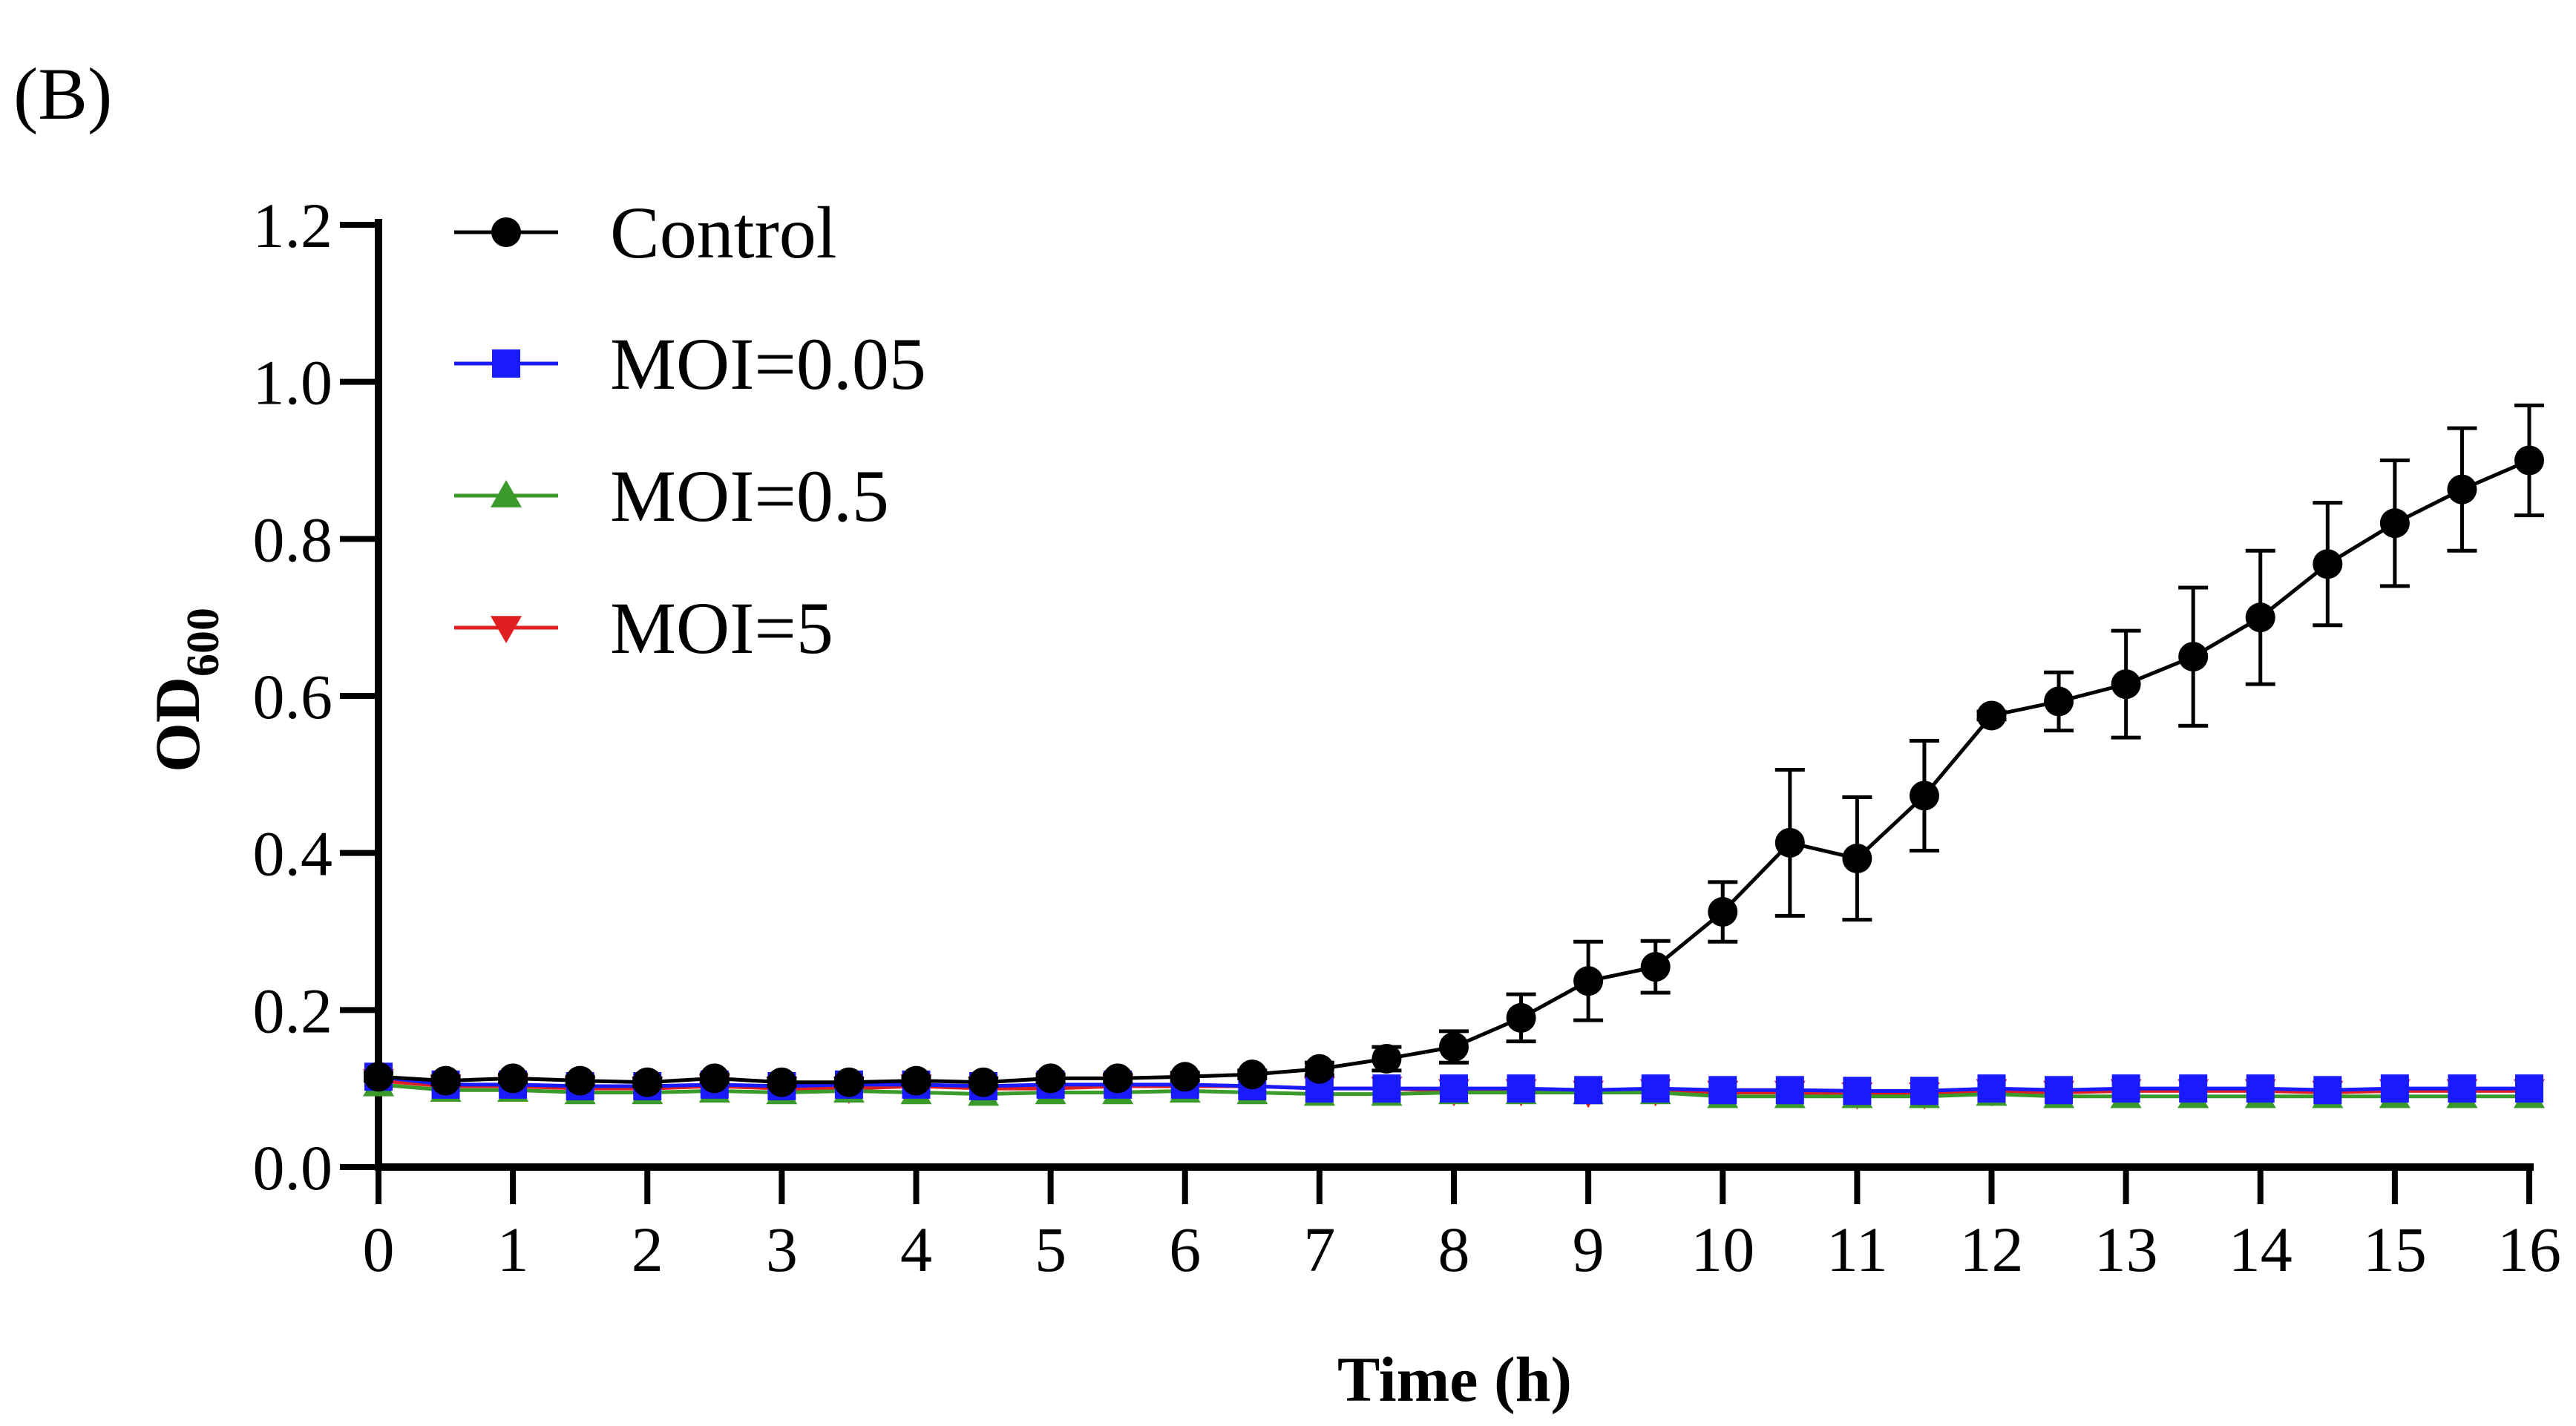 The width and height of the screenshot is (2576, 1426). What do you see at coordinates (1454, 1379) in the screenshot?
I see `x-axis-title: Time (h)` at bounding box center [1454, 1379].